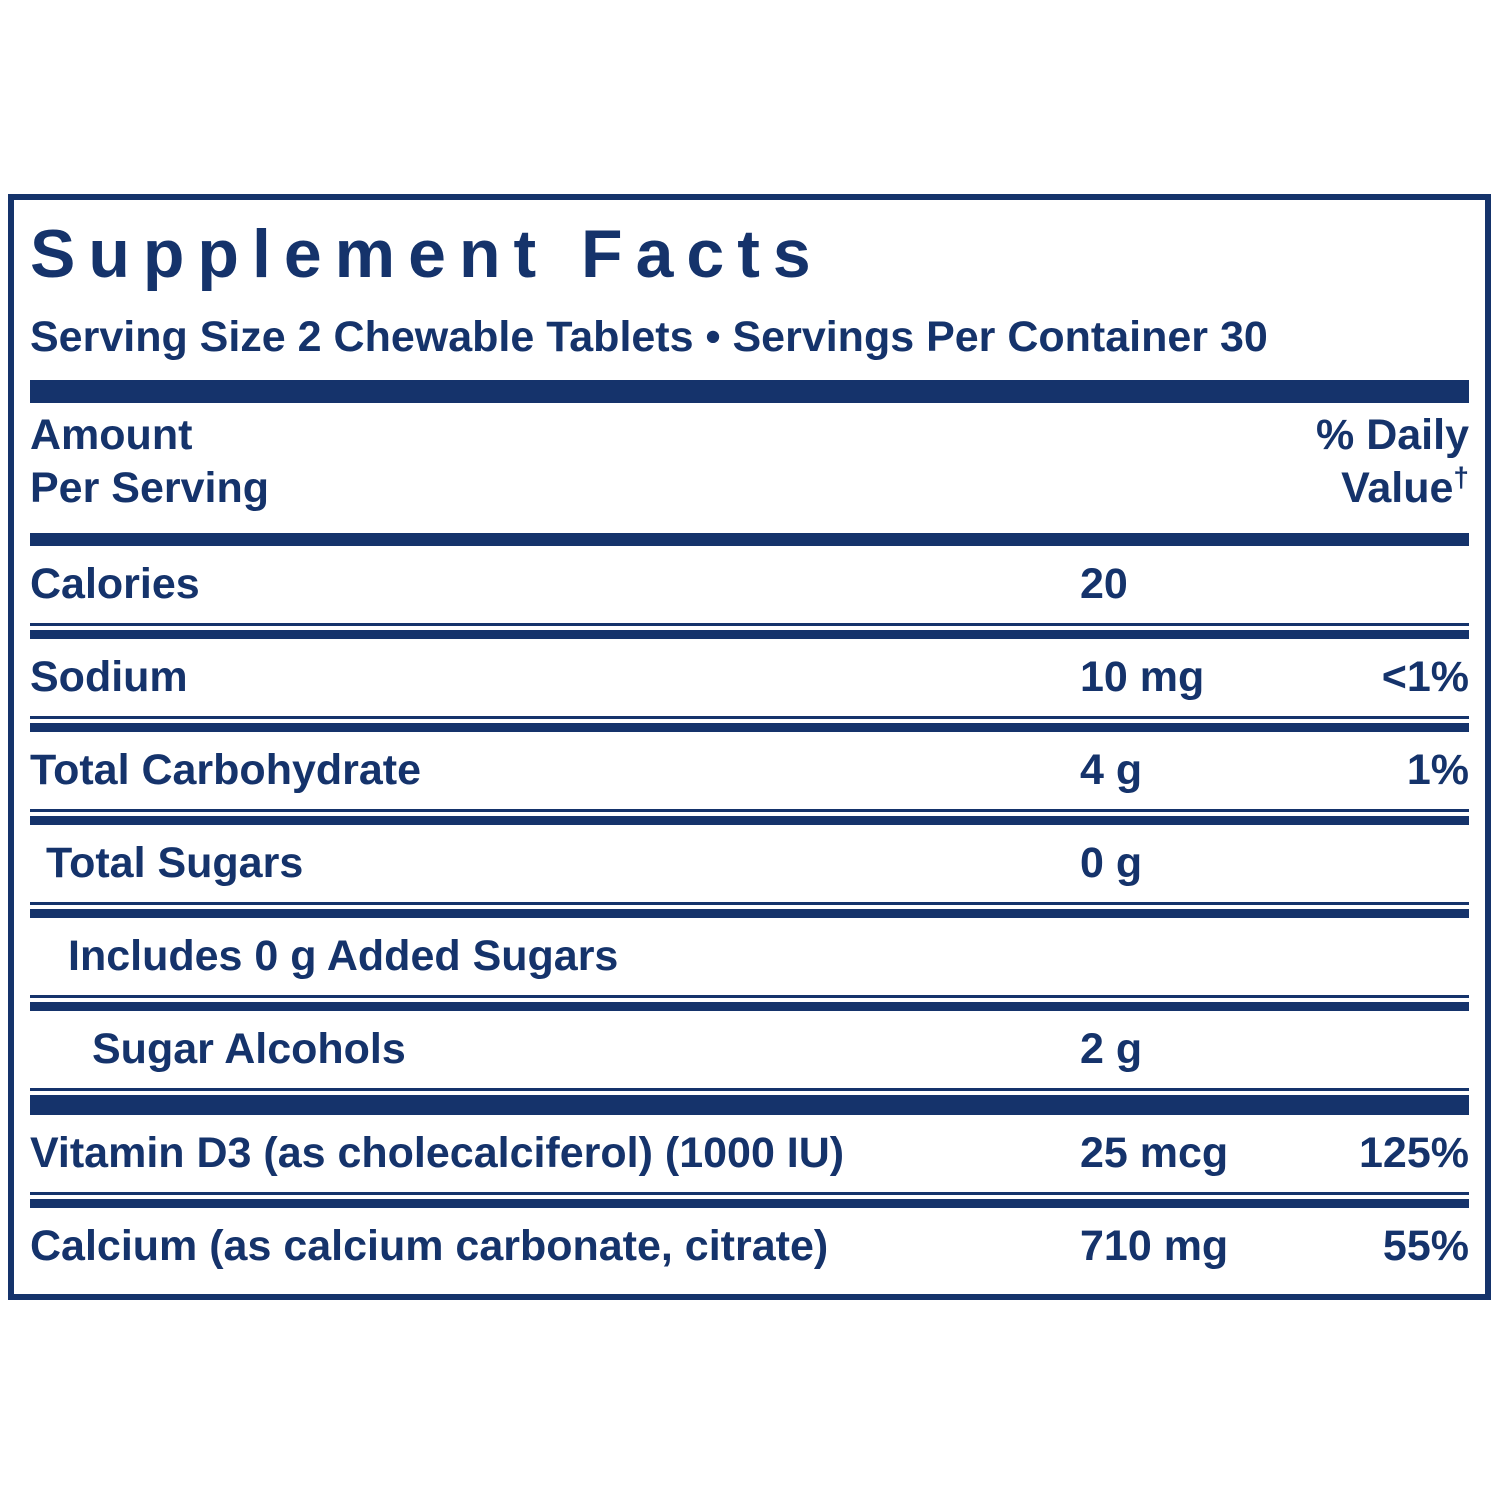  I want to click on nutrient-name: Sugar Alcohols, so click(249, 1049).